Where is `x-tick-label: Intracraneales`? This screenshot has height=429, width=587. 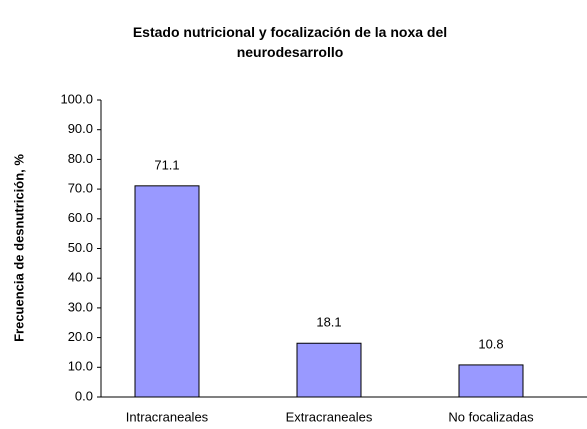 x-tick-label: Intracraneales is located at coordinates (167, 416).